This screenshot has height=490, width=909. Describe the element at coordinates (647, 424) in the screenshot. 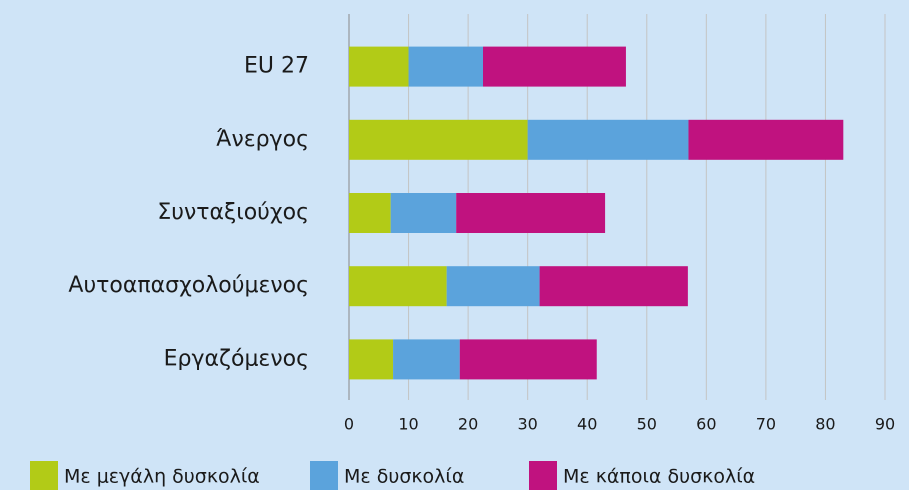

I see `x-tick-label: 50` at that location.